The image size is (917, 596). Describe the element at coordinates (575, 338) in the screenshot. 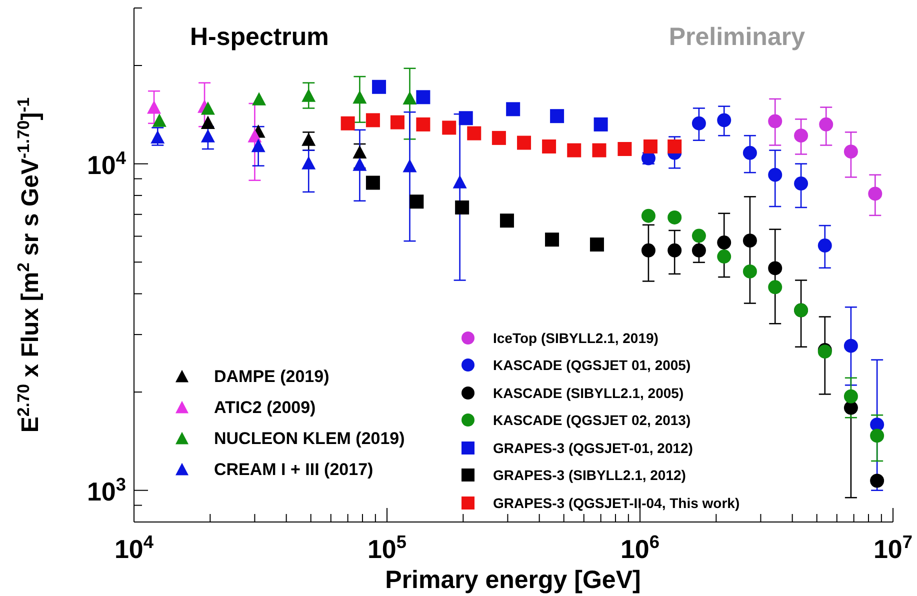

I see `legend-label: IceTop (SIBYLL2.1, 2019)` at that location.